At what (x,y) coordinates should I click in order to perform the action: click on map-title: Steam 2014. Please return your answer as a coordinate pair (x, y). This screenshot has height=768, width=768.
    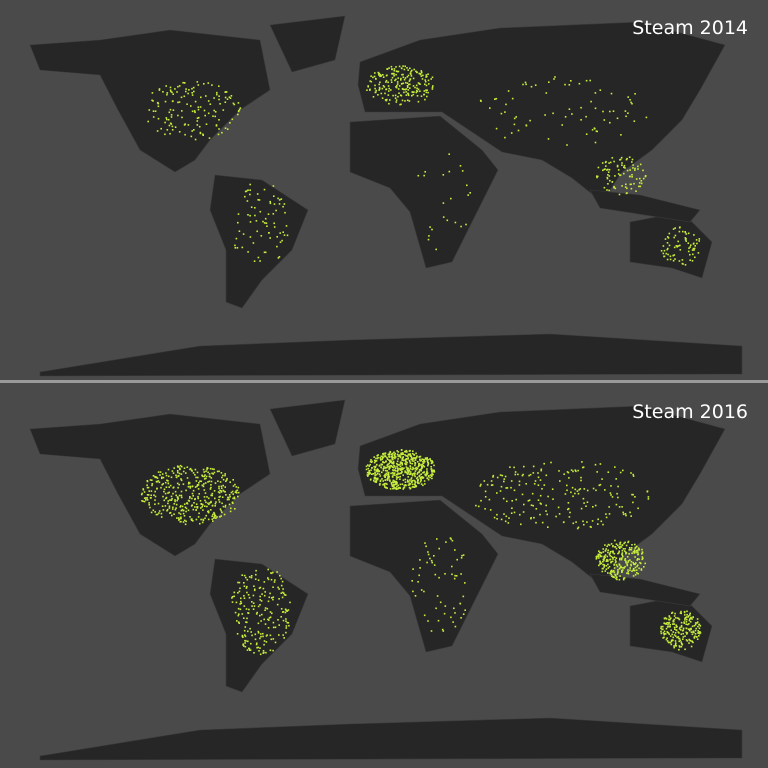
    Looking at the image, I should click on (690, 28).